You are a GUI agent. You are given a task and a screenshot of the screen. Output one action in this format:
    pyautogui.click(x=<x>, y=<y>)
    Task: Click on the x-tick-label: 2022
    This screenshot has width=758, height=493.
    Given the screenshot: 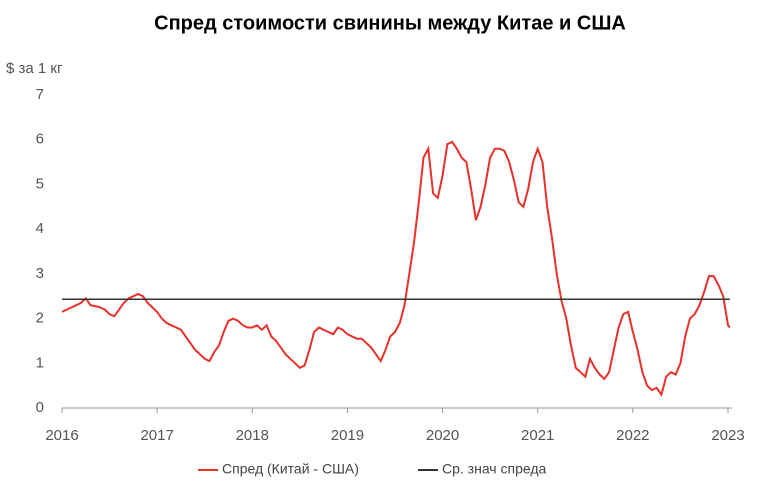 What is the action you would take?
    pyautogui.click(x=632, y=435)
    